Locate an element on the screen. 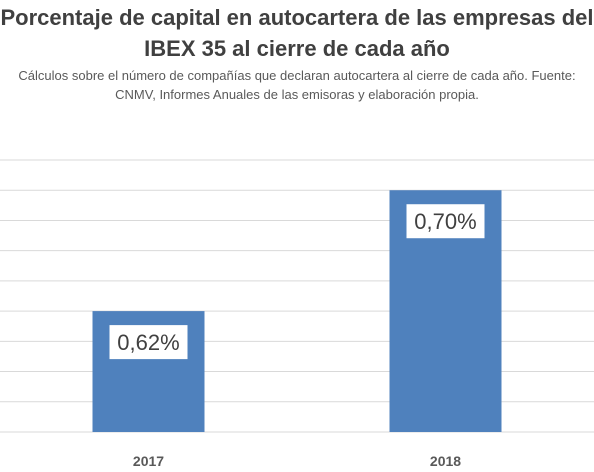 The width and height of the screenshot is (594, 472). data-label-2018: 0,70% is located at coordinates (445, 221).